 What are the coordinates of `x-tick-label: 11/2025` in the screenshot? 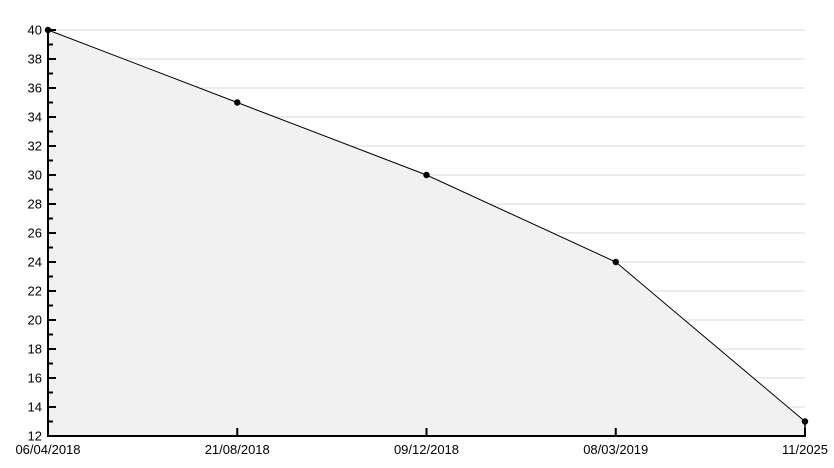 It's located at (805, 449).